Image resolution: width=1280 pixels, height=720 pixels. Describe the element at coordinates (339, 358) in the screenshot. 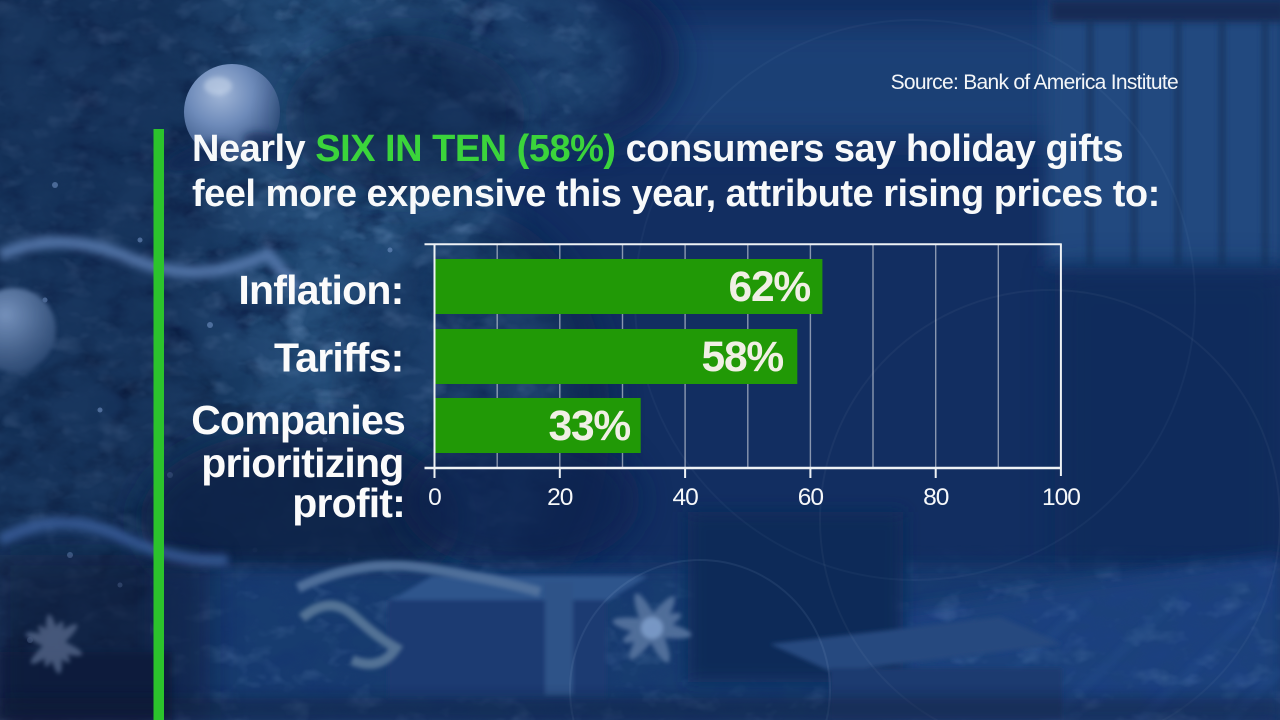

I see `svg-text: Tariffs:` at that location.